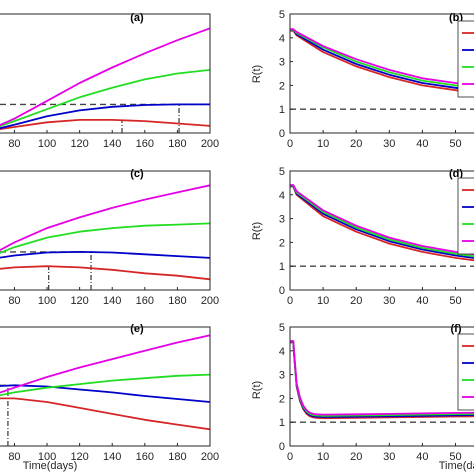  Describe the element at coordinates (177, 301) in the screenshot. I see `panel-c-x-tick-label: 180` at that location.